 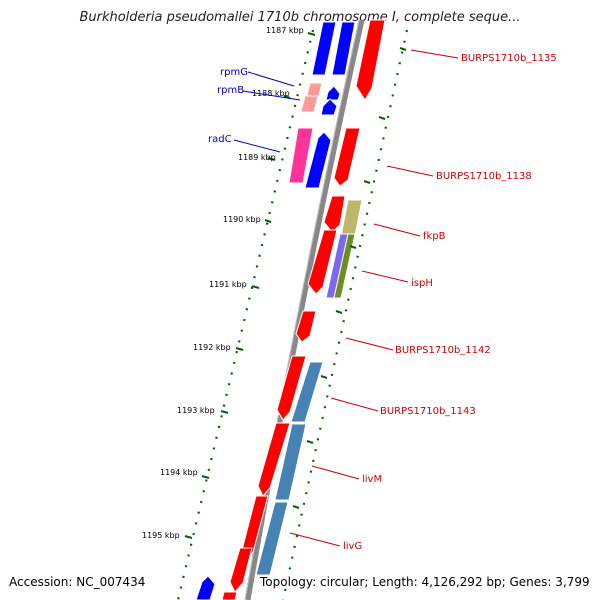 What do you see at coordinates (77, 582) in the screenshot?
I see `accession-text: Accession: NC_007434` at bounding box center [77, 582].